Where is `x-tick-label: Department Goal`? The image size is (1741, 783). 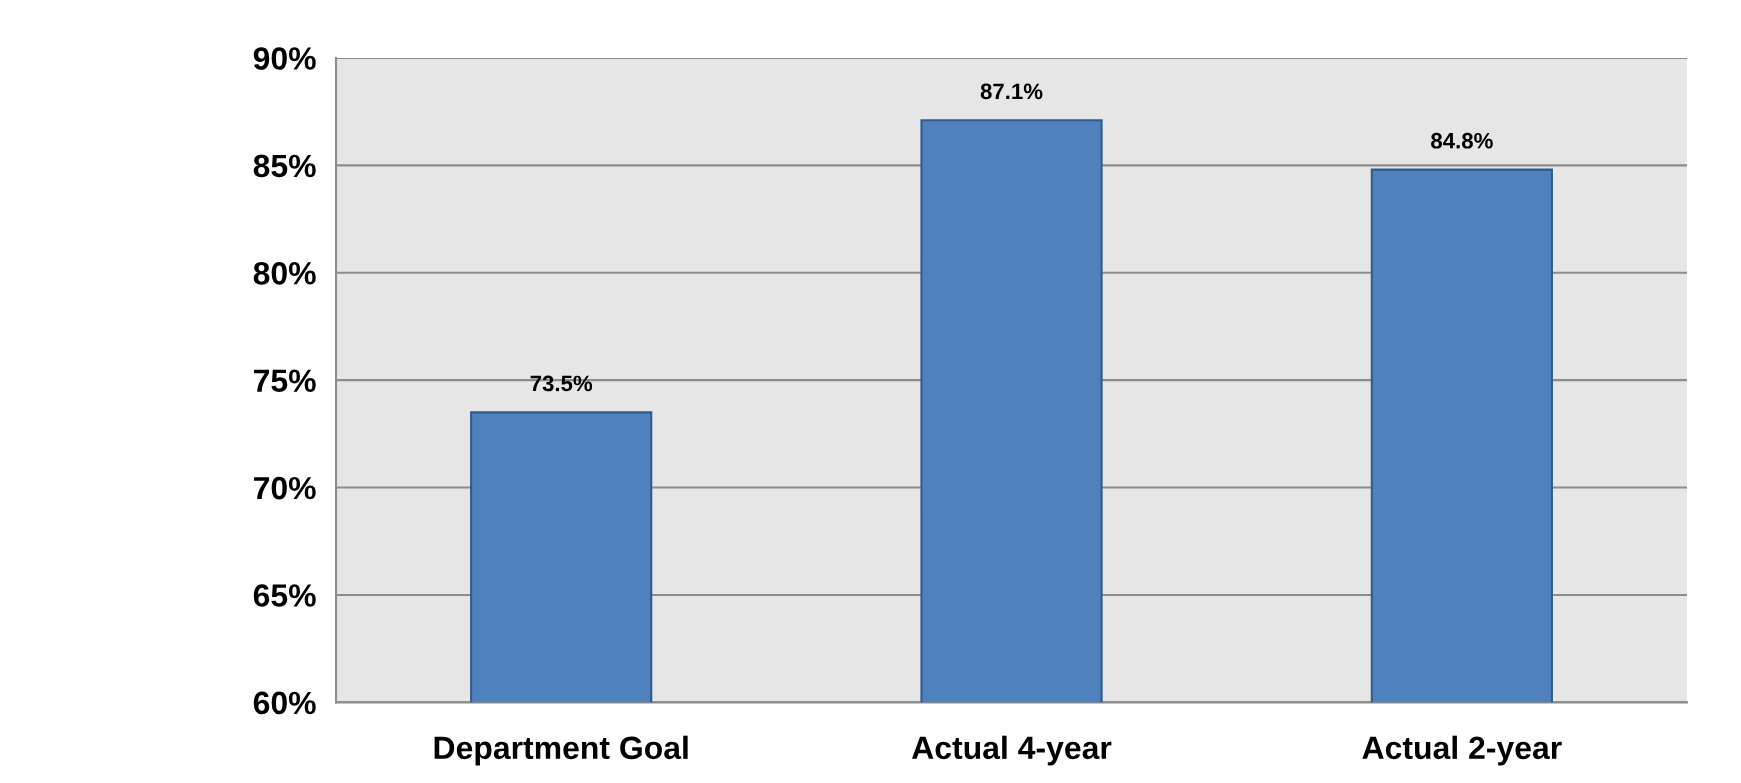
x-tick-label: Department Goal is located at coordinates (561, 750).